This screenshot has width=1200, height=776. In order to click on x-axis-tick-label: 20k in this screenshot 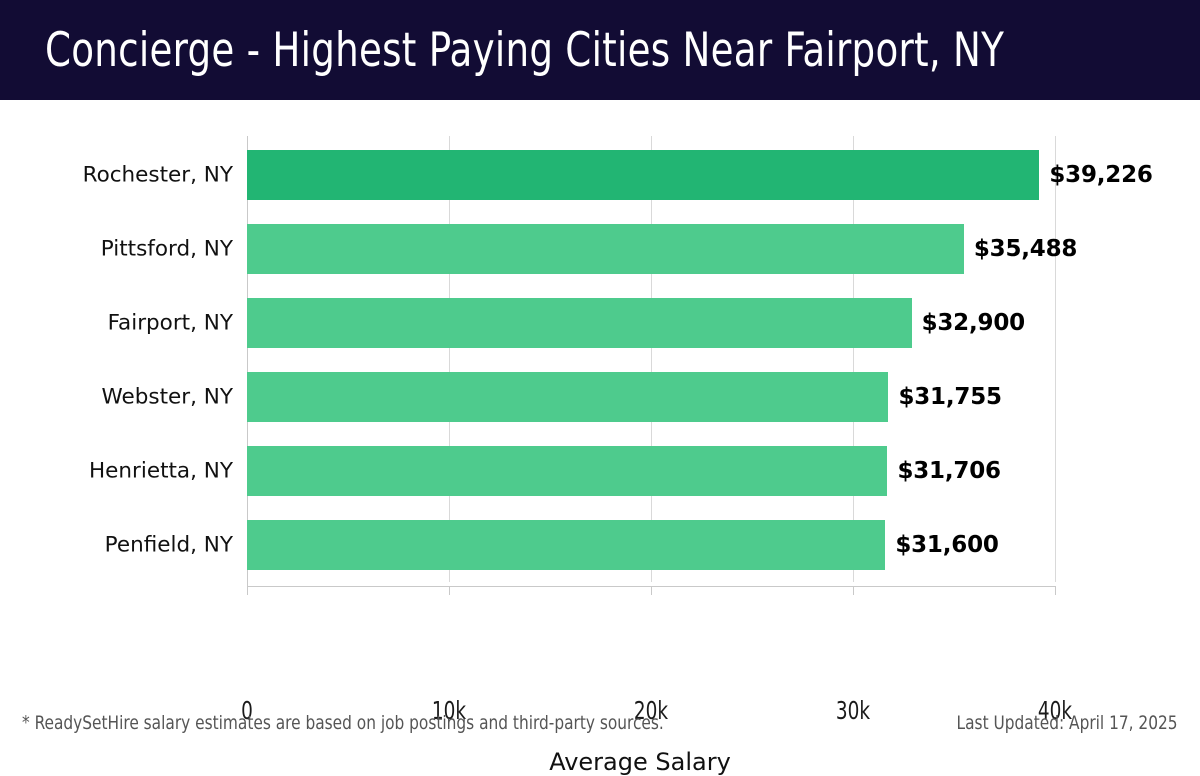, I will do `click(651, 710)`.